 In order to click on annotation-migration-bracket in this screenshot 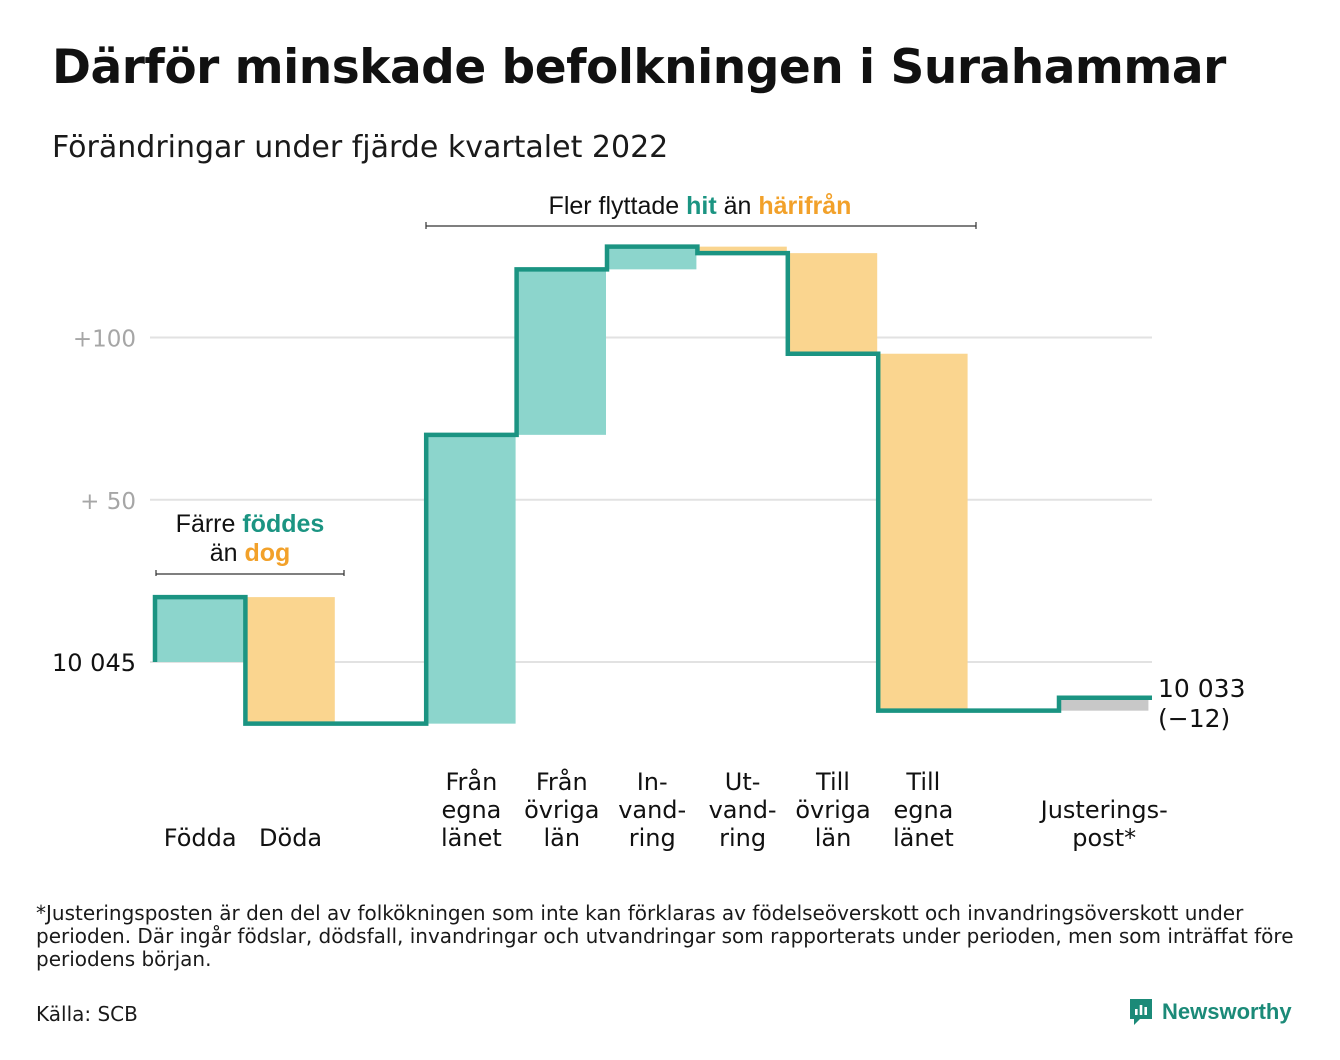, I will do `click(701, 225)`.